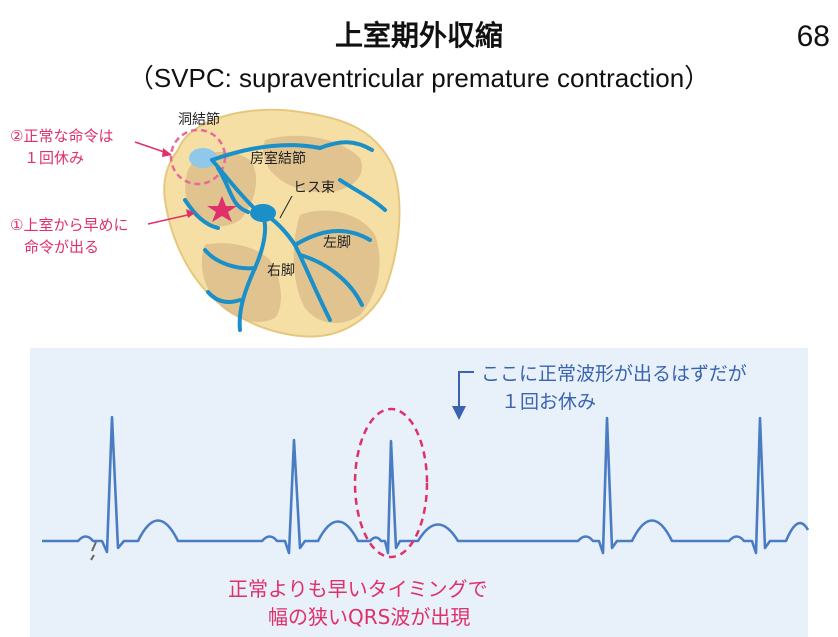 The image size is (838, 637). What do you see at coordinates (61, 136) in the screenshot?
I see `callout-normal-line1: ②正常な命令は` at bounding box center [61, 136].